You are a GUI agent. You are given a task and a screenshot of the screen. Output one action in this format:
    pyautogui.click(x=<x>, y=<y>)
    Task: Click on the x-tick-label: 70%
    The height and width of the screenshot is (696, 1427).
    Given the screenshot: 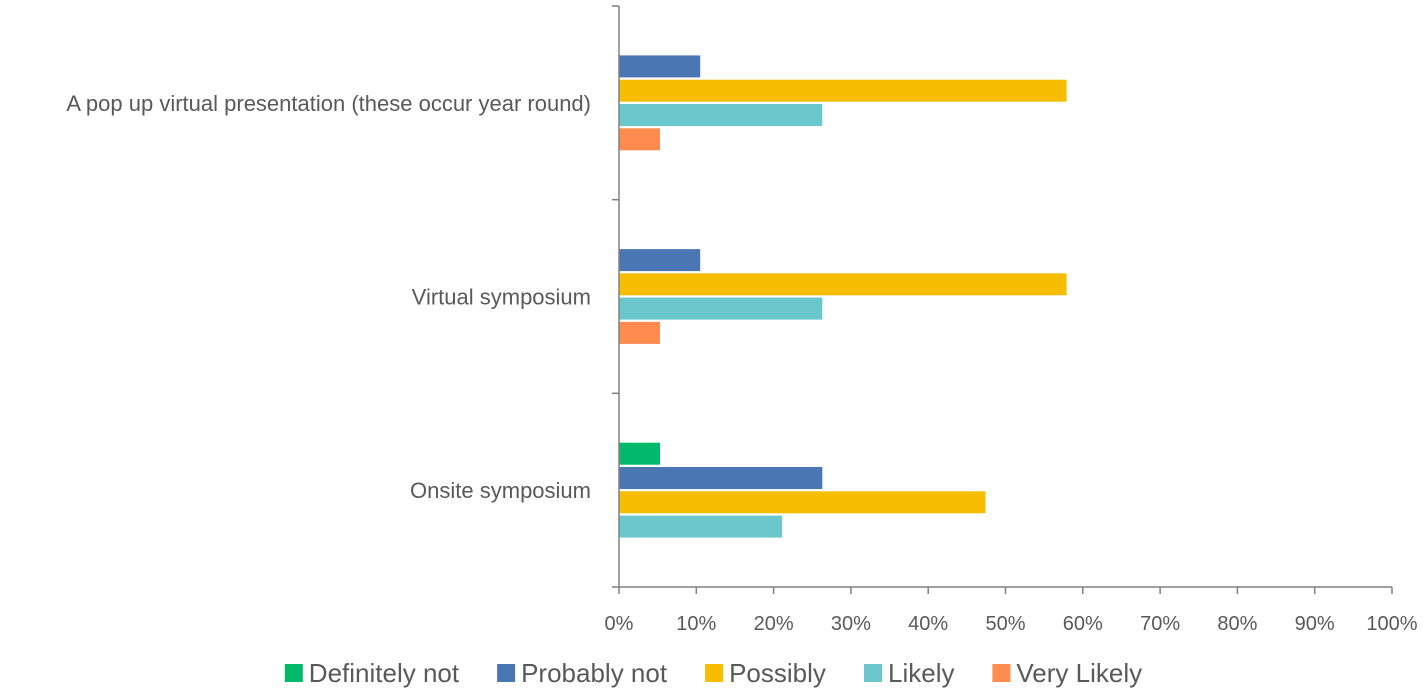 What is the action you would take?
    pyautogui.click(x=1160, y=624)
    